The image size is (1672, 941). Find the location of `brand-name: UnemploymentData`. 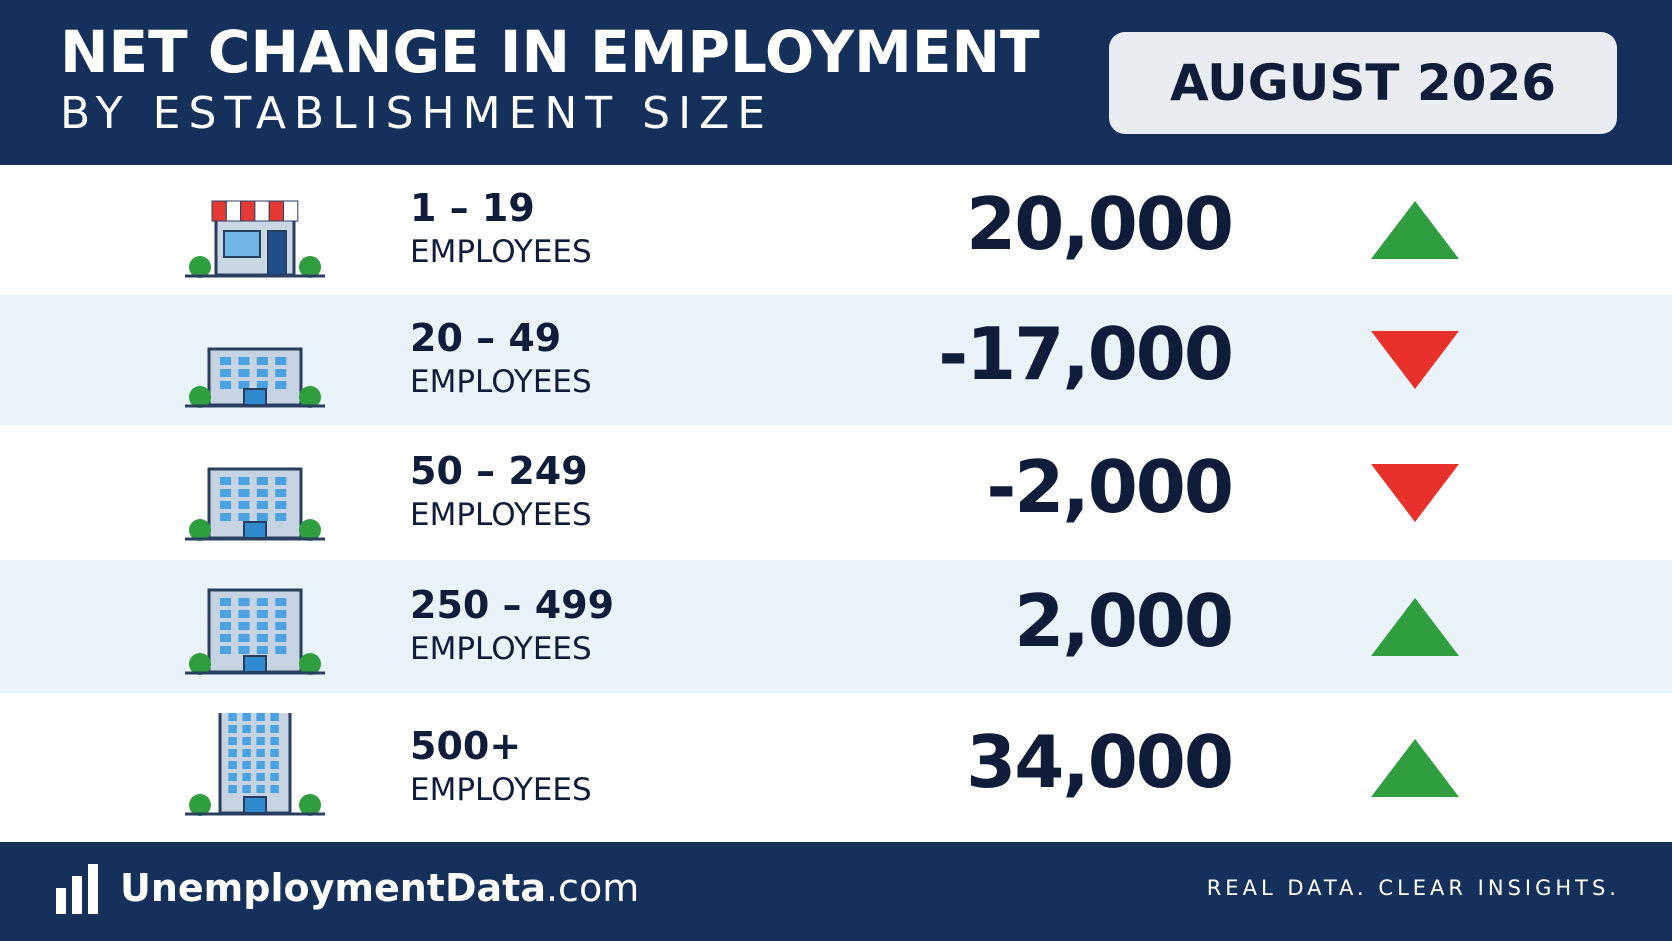

brand-name: UnemploymentData is located at coordinates (333, 888).